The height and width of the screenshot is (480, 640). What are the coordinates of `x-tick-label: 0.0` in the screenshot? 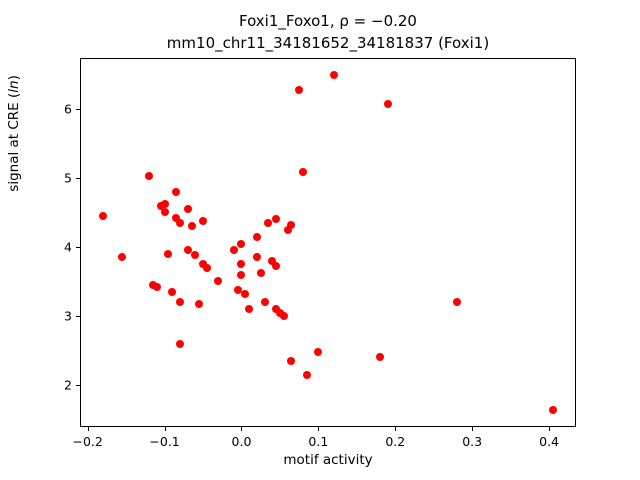 It's located at (241, 441).